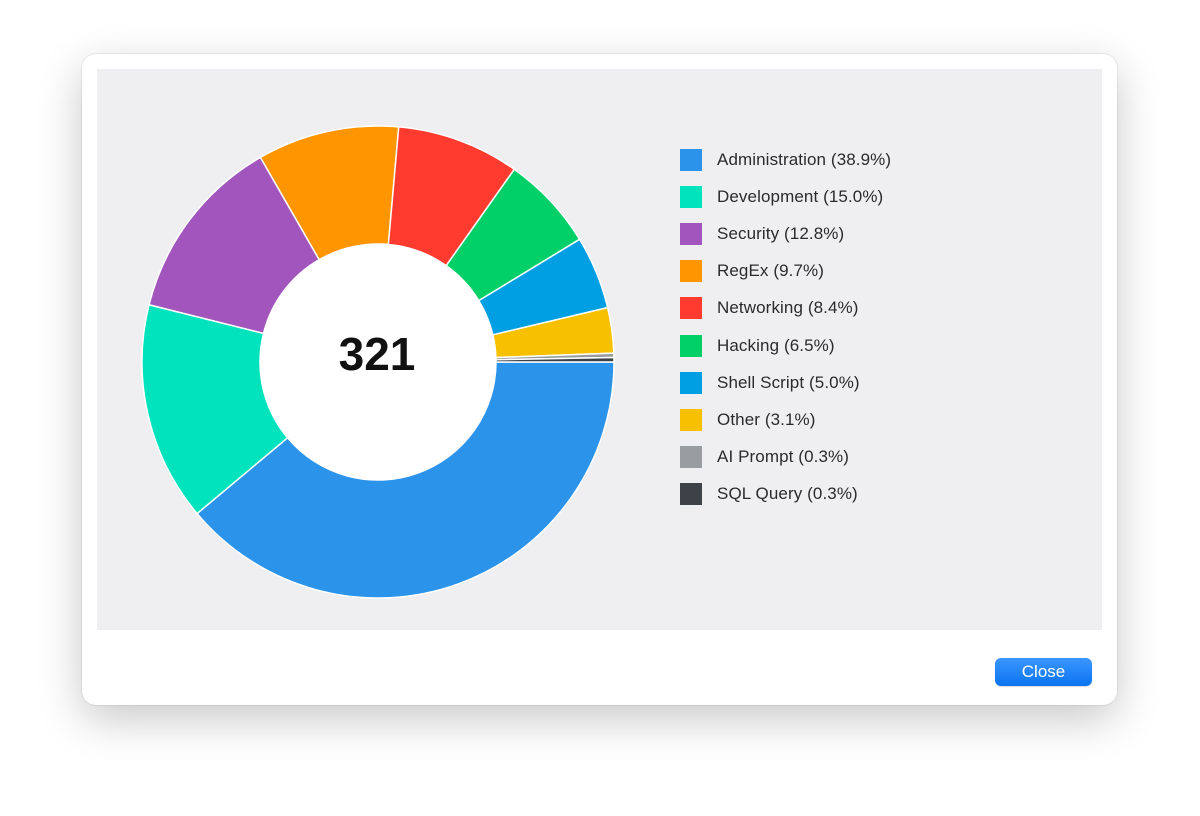 The height and width of the screenshot is (816, 1200). I want to click on legend-label: RegEx (9.7%), so click(771, 271).